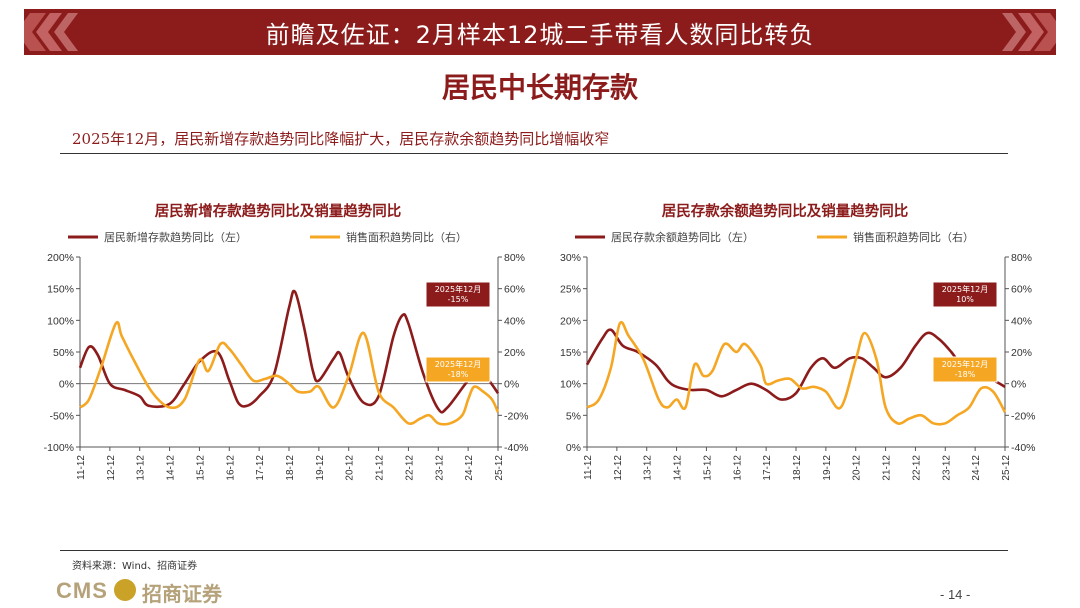 This screenshot has width=1080, height=608. What do you see at coordinates (570, 290) in the screenshot?
I see `y-tick-label-left: 25%` at bounding box center [570, 290].